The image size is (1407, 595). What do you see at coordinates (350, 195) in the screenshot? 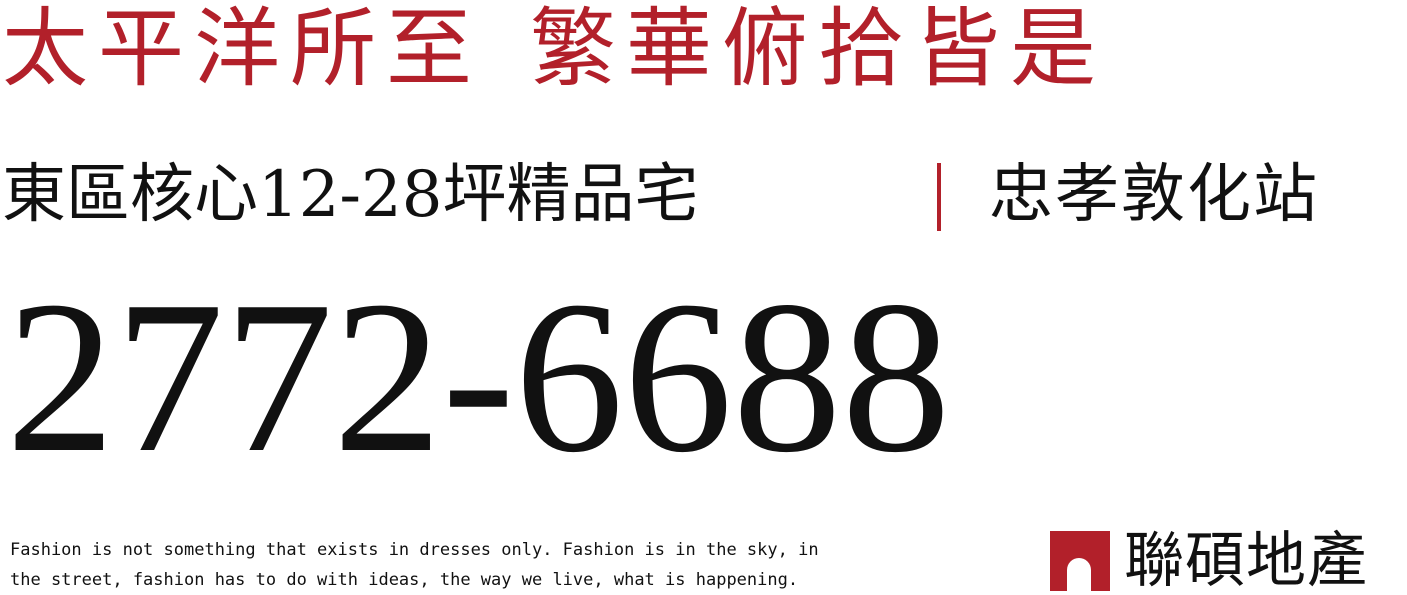
I see `subheadline-project: 東區核心12-28坪精品宅` at bounding box center [350, 195].